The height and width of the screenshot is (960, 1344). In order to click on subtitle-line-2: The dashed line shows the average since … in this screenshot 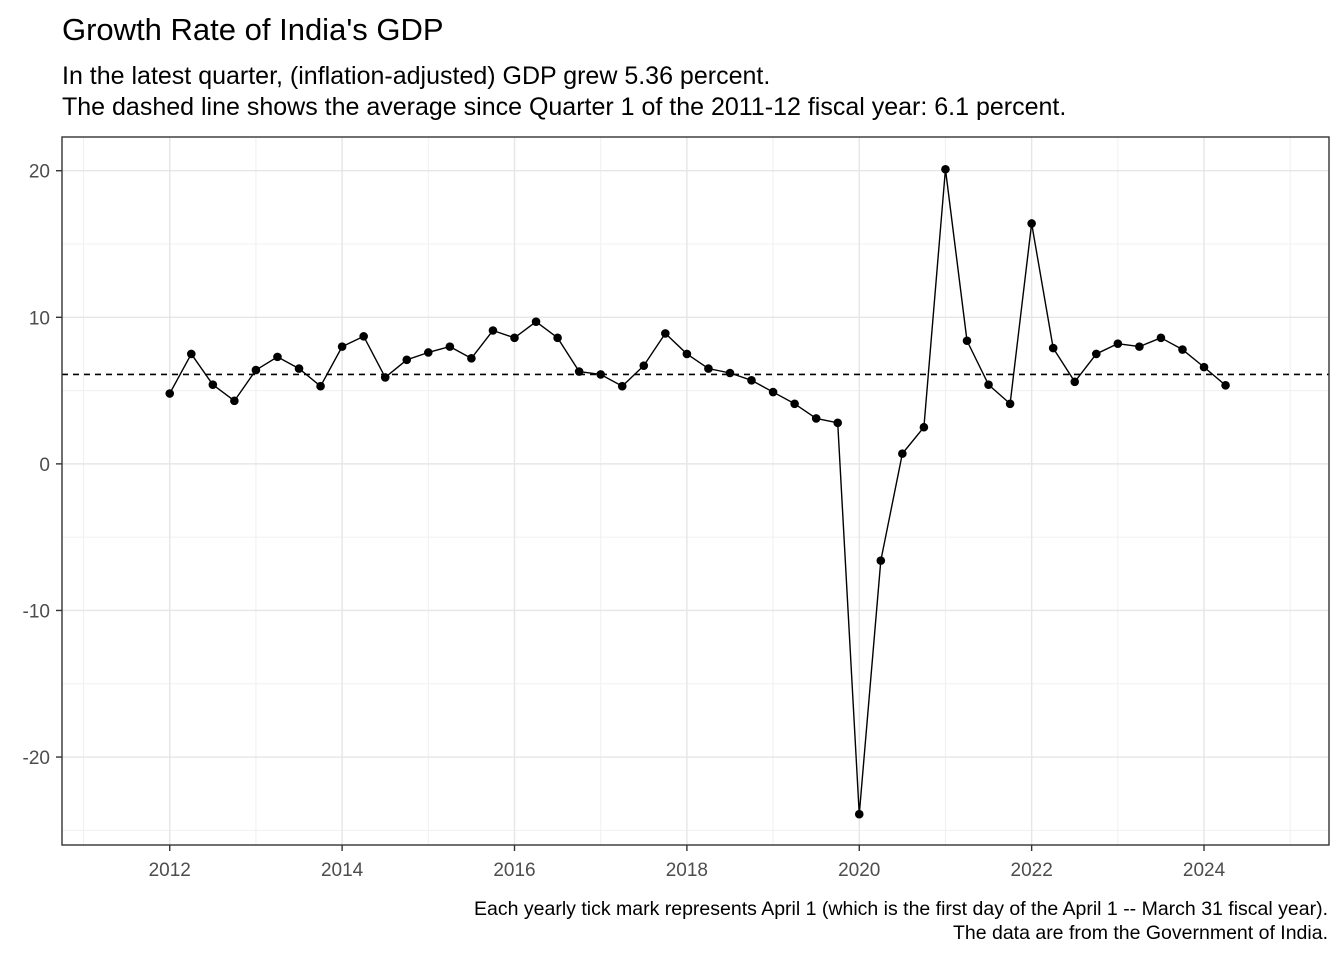, I will do `click(564, 107)`.